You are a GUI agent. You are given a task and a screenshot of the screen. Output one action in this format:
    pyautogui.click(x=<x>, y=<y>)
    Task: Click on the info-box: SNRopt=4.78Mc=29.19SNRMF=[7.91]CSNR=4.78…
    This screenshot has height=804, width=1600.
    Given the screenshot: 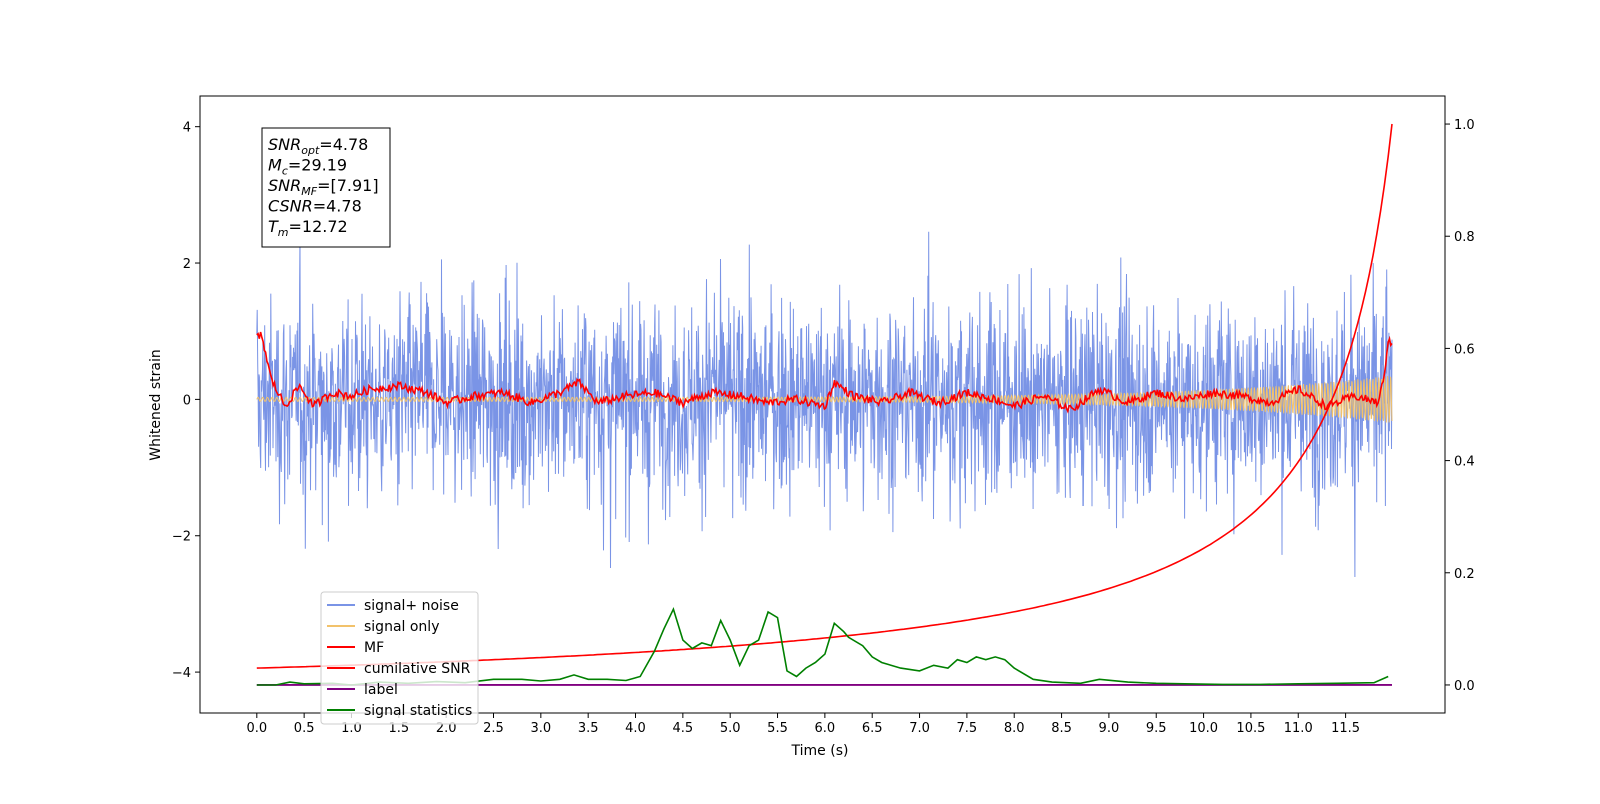 What is the action you would take?
    pyautogui.click(x=326, y=187)
    